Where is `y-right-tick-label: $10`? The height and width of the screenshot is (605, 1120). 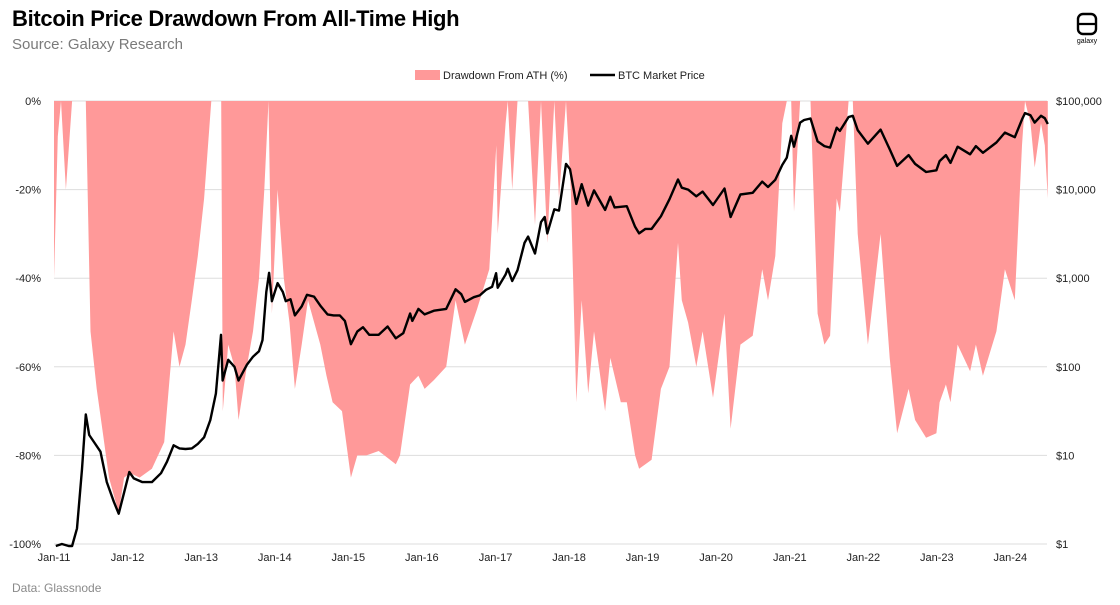 y-right-tick-label: $10 is located at coordinates (1065, 456).